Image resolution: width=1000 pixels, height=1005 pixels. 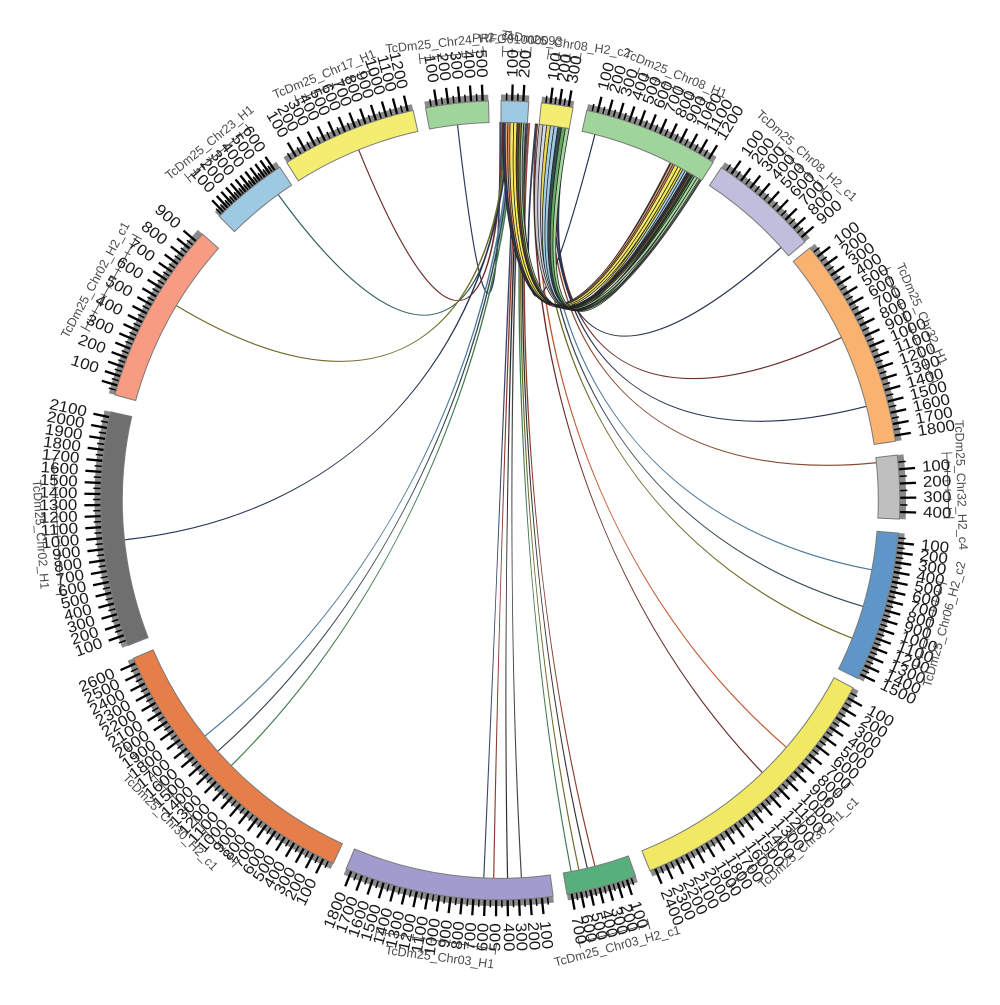 I want to click on svg-text: 500, so click(x=481, y=63).